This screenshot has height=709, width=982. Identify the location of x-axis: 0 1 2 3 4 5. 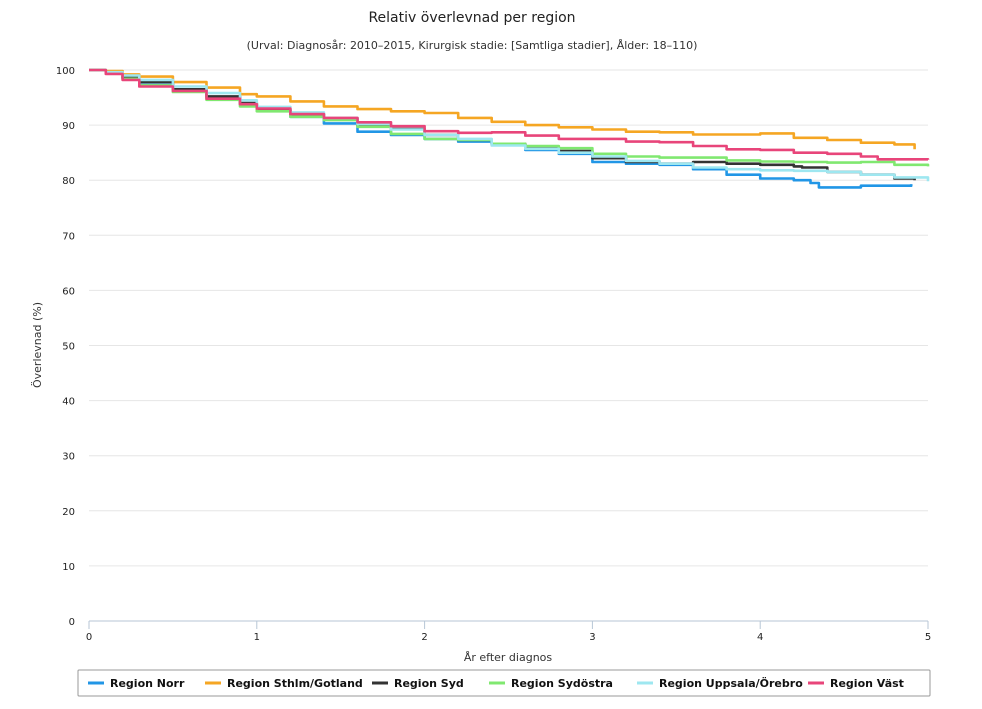
(508, 631).